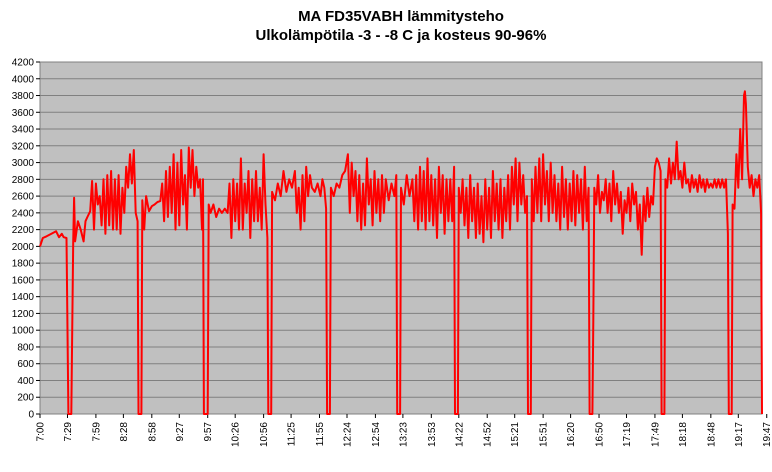 The height and width of the screenshot is (472, 772). Describe the element at coordinates (23, 96) in the screenshot. I see `y-tick-label: 3800` at that location.